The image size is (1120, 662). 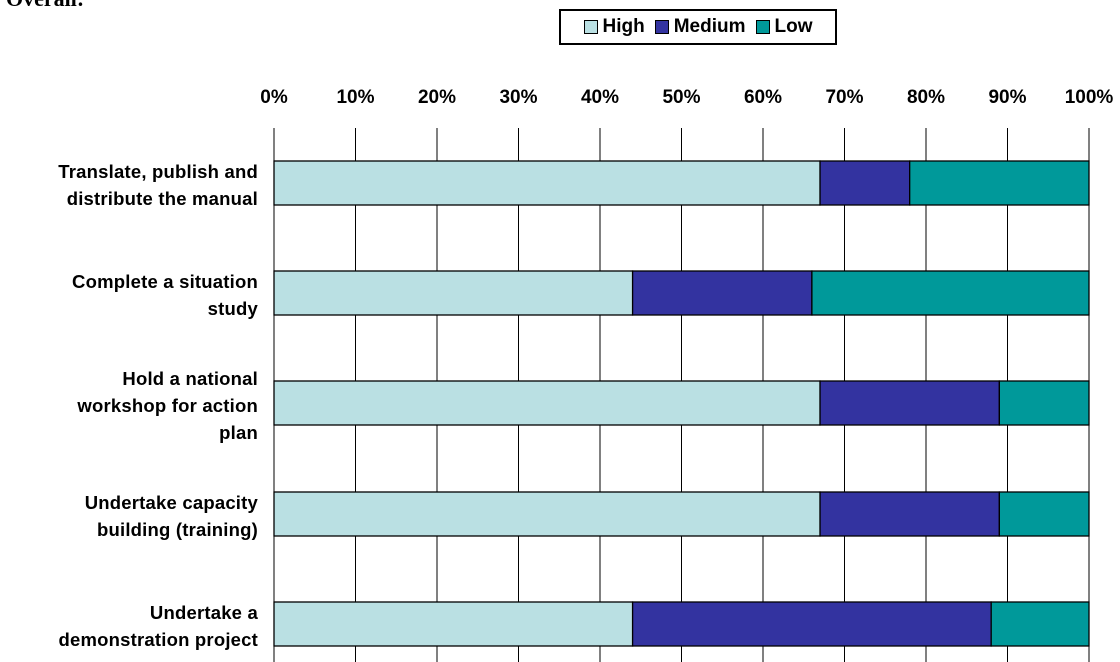 What do you see at coordinates (1007, 97) in the screenshot?
I see `x-tick-label: 90%` at bounding box center [1007, 97].